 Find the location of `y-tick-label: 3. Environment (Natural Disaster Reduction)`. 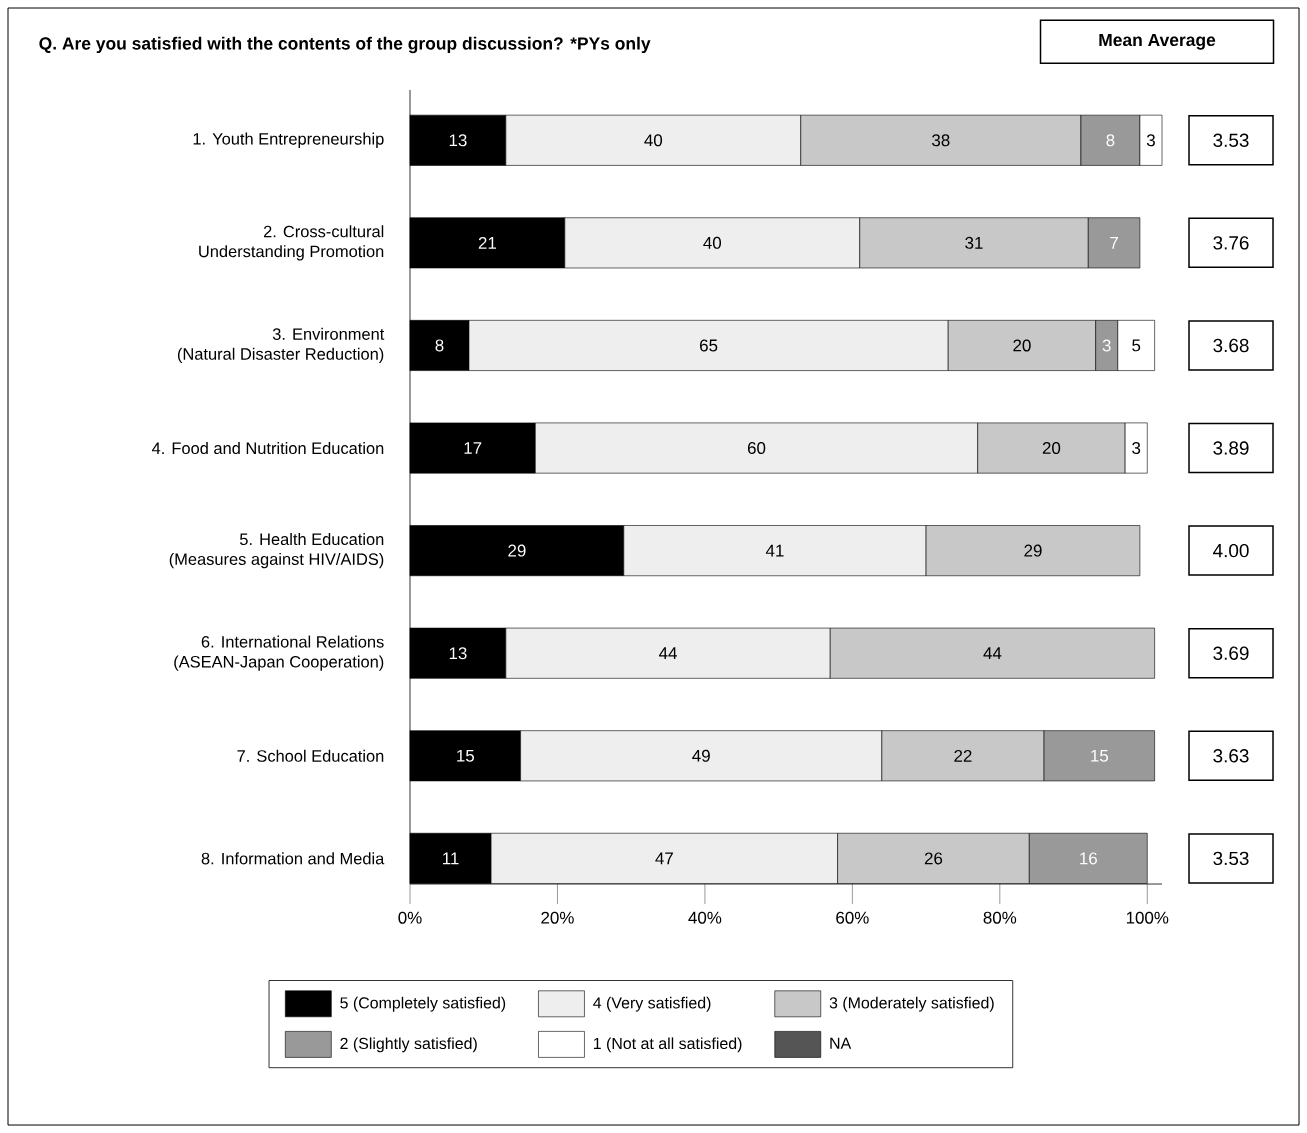

y-tick-label: 3. Environment (Natural Disaster Reduction) is located at coordinates (281, 345).